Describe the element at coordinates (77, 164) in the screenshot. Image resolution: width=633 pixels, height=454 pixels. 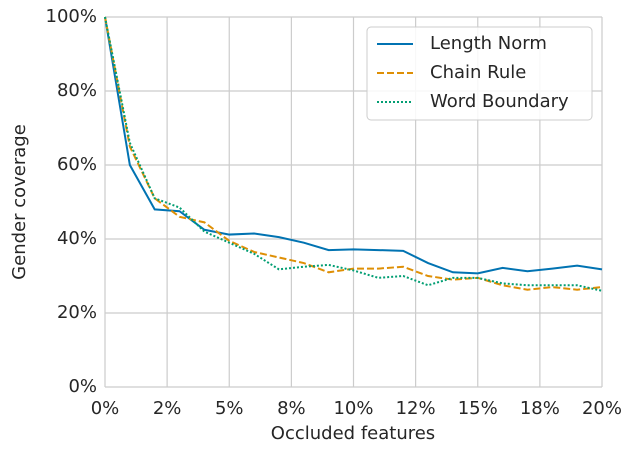
I see `y-tick-label: 60%` at that location.